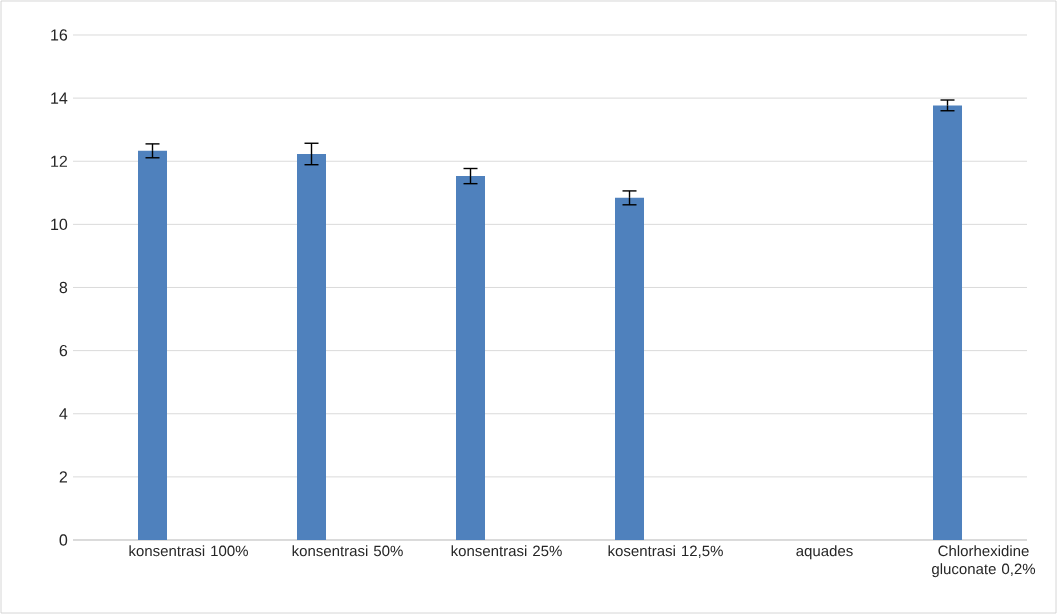 The width and height of the screenshot is (1057, 614). Describe the element at coordinates (59, 161) in the screenshot. I see `y-tick-label: 12` at that location.